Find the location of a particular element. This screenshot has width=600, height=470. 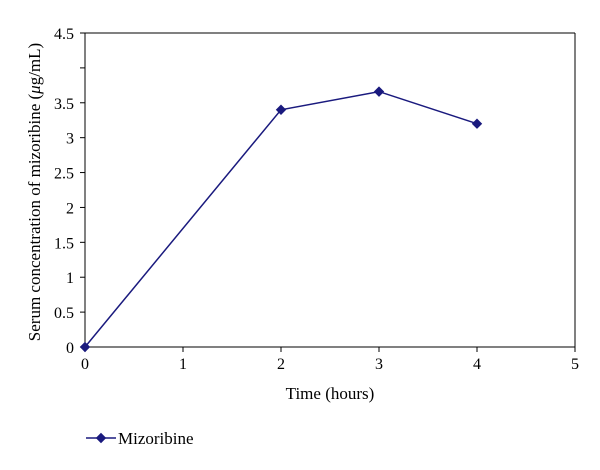

y-tick-label: 0 is located at coordinates (70, 348).